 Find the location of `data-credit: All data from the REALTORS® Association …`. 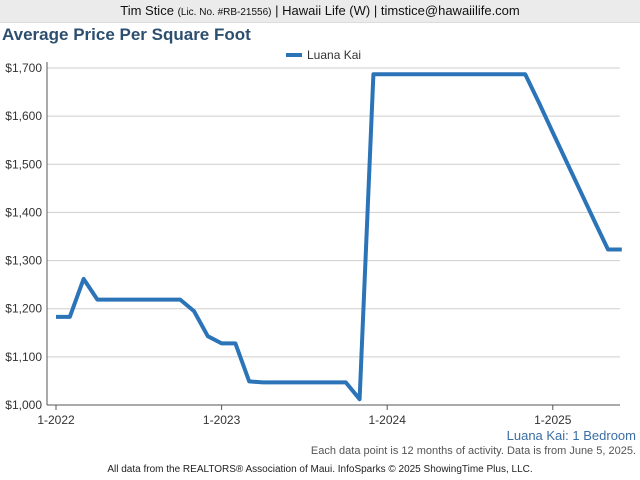

data-credit: All data from the REALTORS® Association … is located at coordinates (320, 469).